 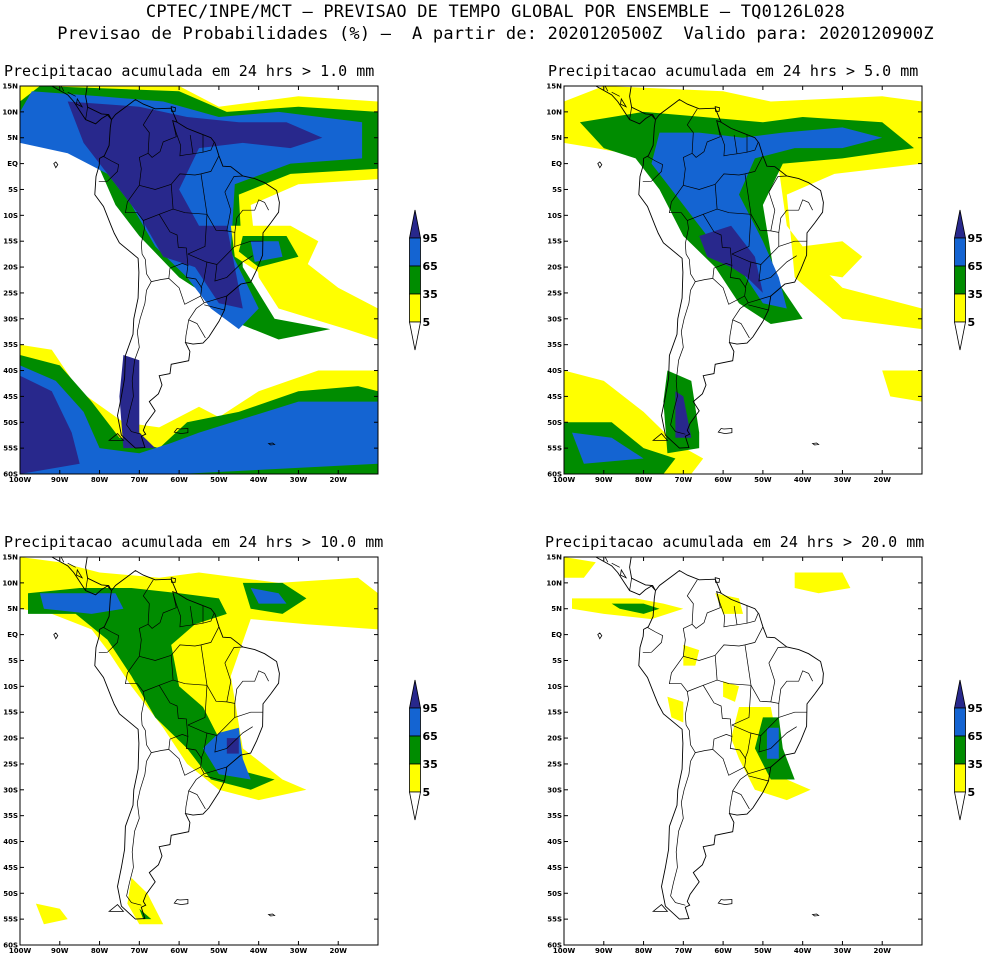 What do you see at coordinates (960, 336) in the screenshot?
I see `colorbar-bottom-arrow` at bounding box center [960, 336].